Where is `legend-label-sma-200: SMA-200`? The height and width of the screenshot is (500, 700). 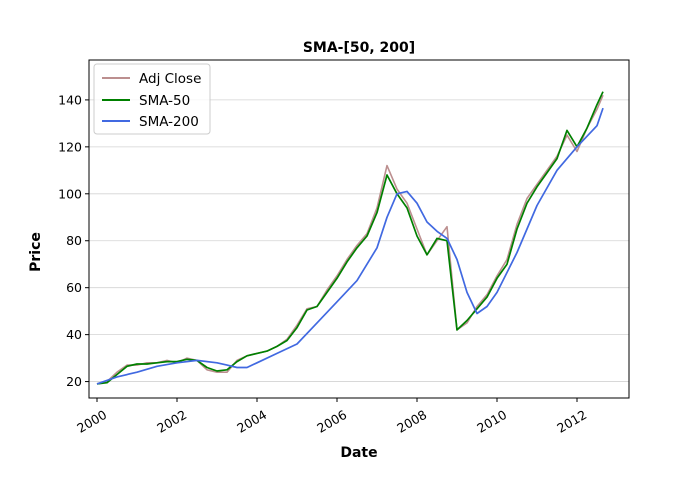
legend-label-sma-200: SMA-200 is located at coordinates (169, 122).